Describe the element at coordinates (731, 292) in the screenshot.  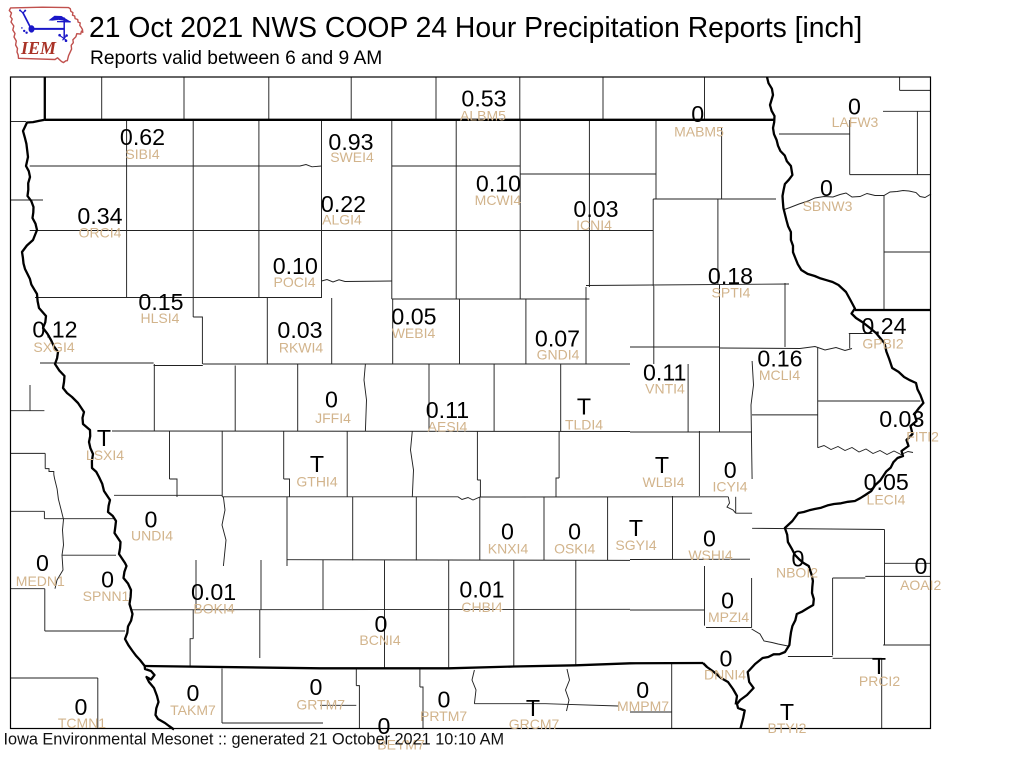
I see `svg-text: SPTI4` at that location.